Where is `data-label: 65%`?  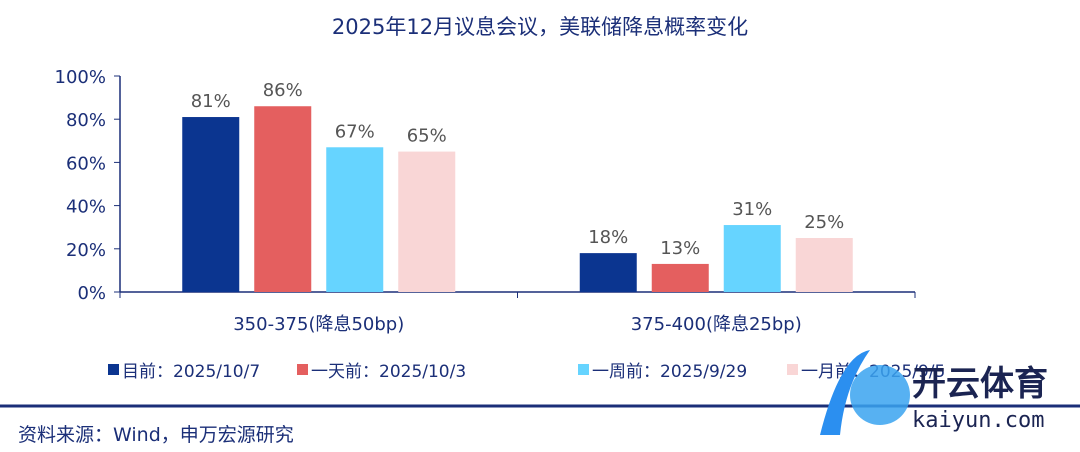 data-label: 65% is located at coordinates (427, 136).